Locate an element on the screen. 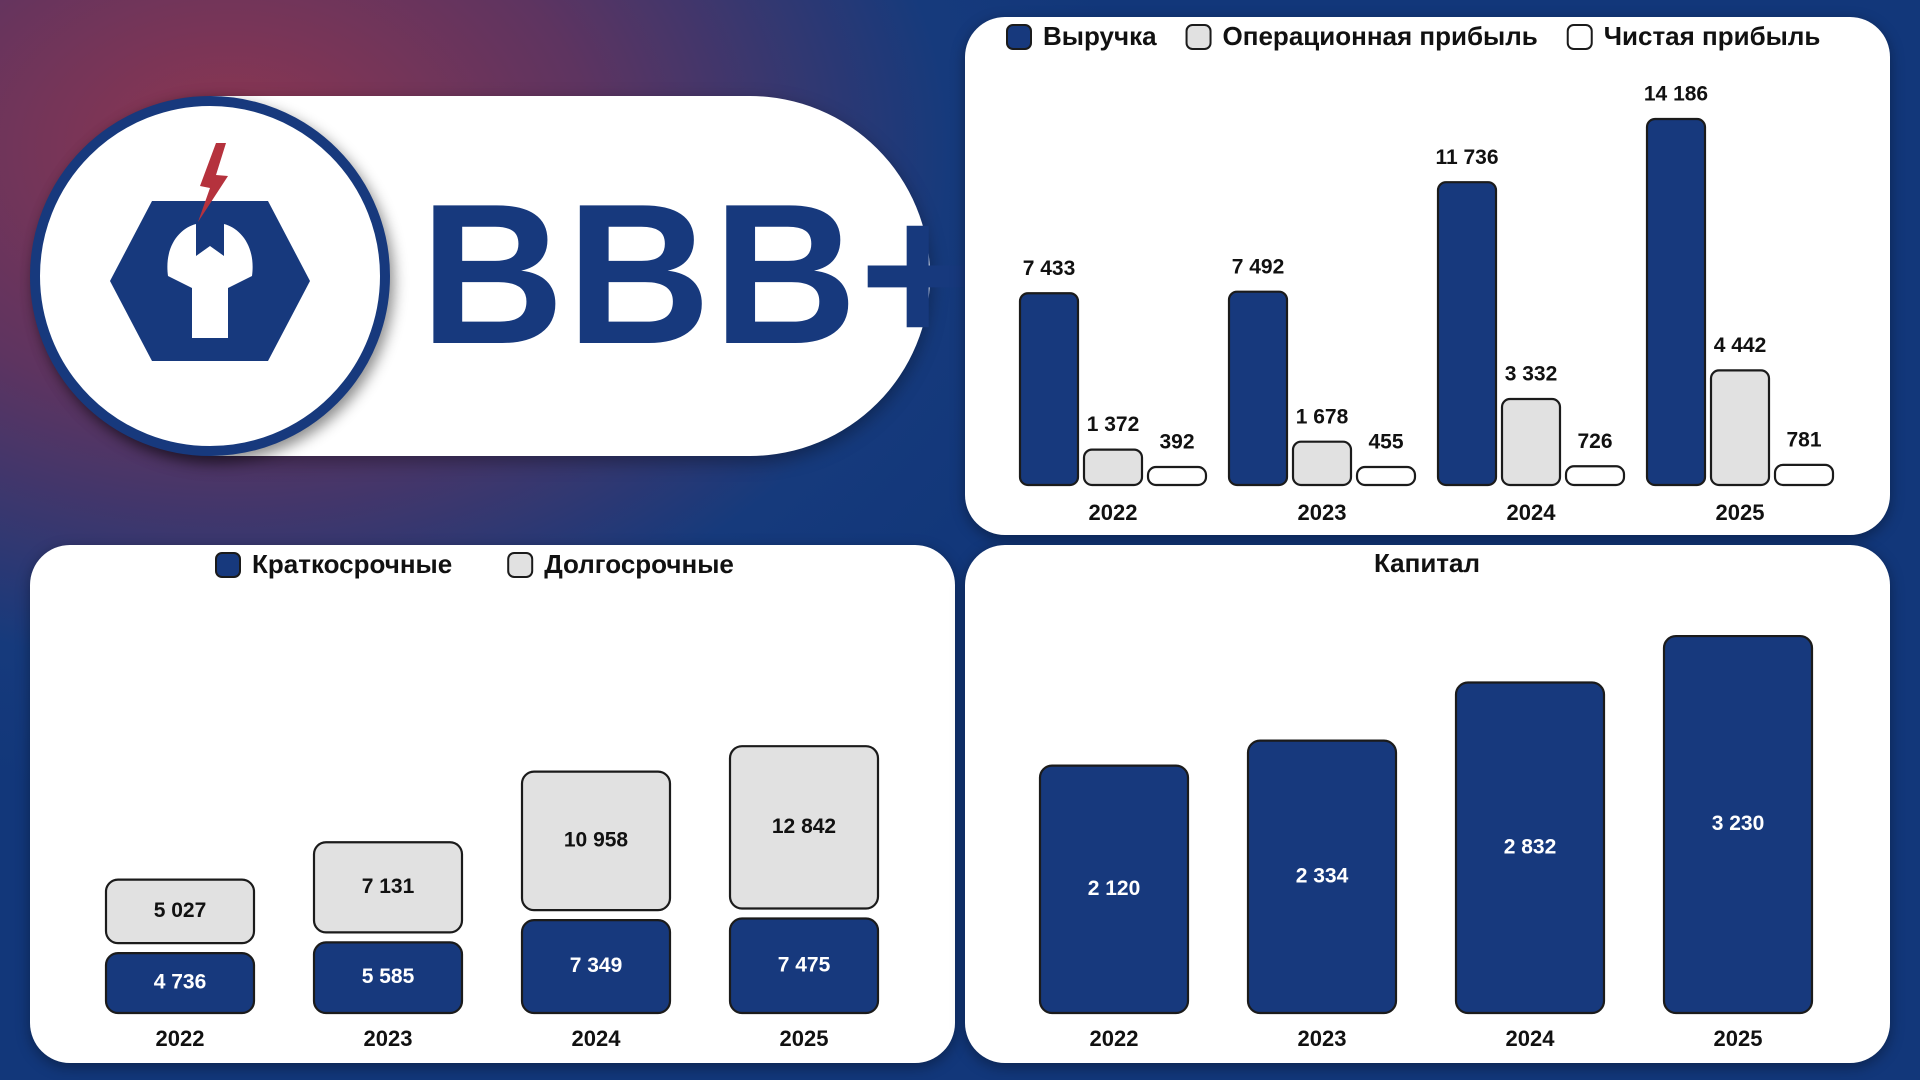 This screenshot has width=1920, height=1080. data-label: 10 958 is located at coordinates (596, 839).